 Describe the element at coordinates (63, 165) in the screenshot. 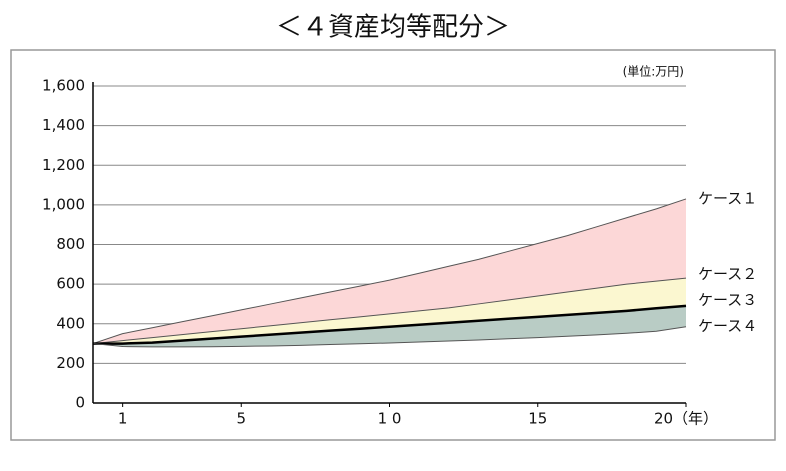

I see `y-tick-label: 1,200` at that location.